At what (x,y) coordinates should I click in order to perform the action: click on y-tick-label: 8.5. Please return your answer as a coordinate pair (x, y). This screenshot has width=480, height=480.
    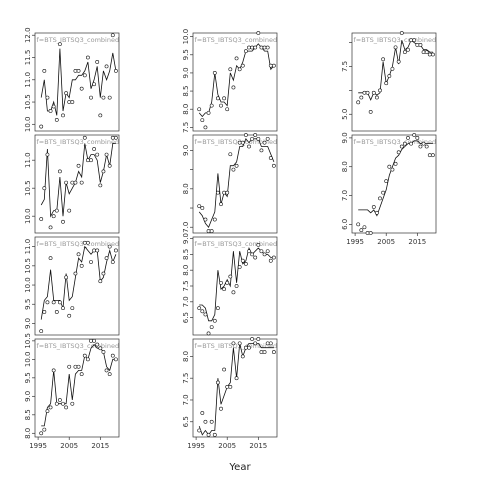
    Looking at the image, I should click on (186, 254).